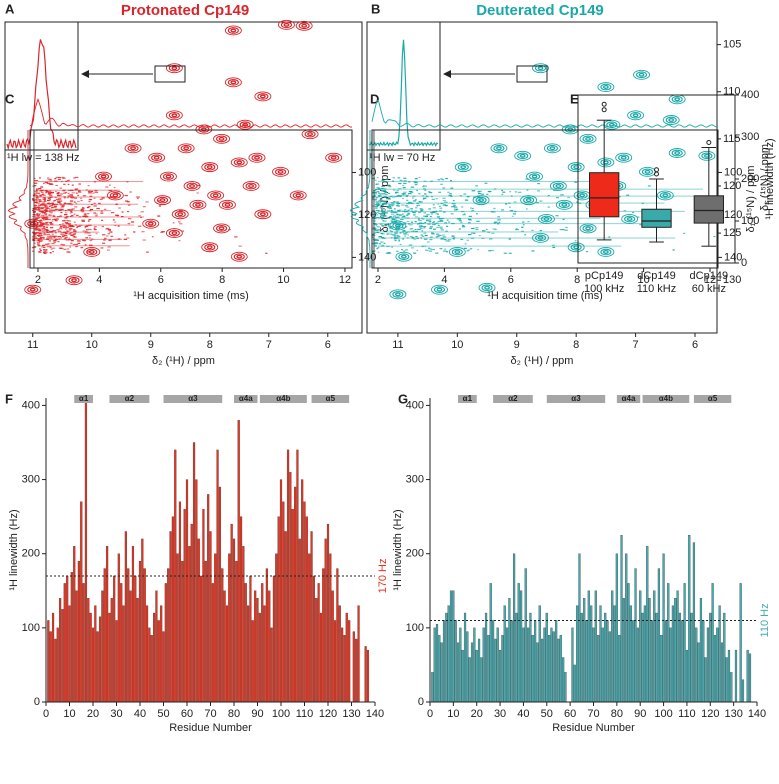 The image size is (779, 784). I want to click on y-tick-label: 200, so click(415, 554).